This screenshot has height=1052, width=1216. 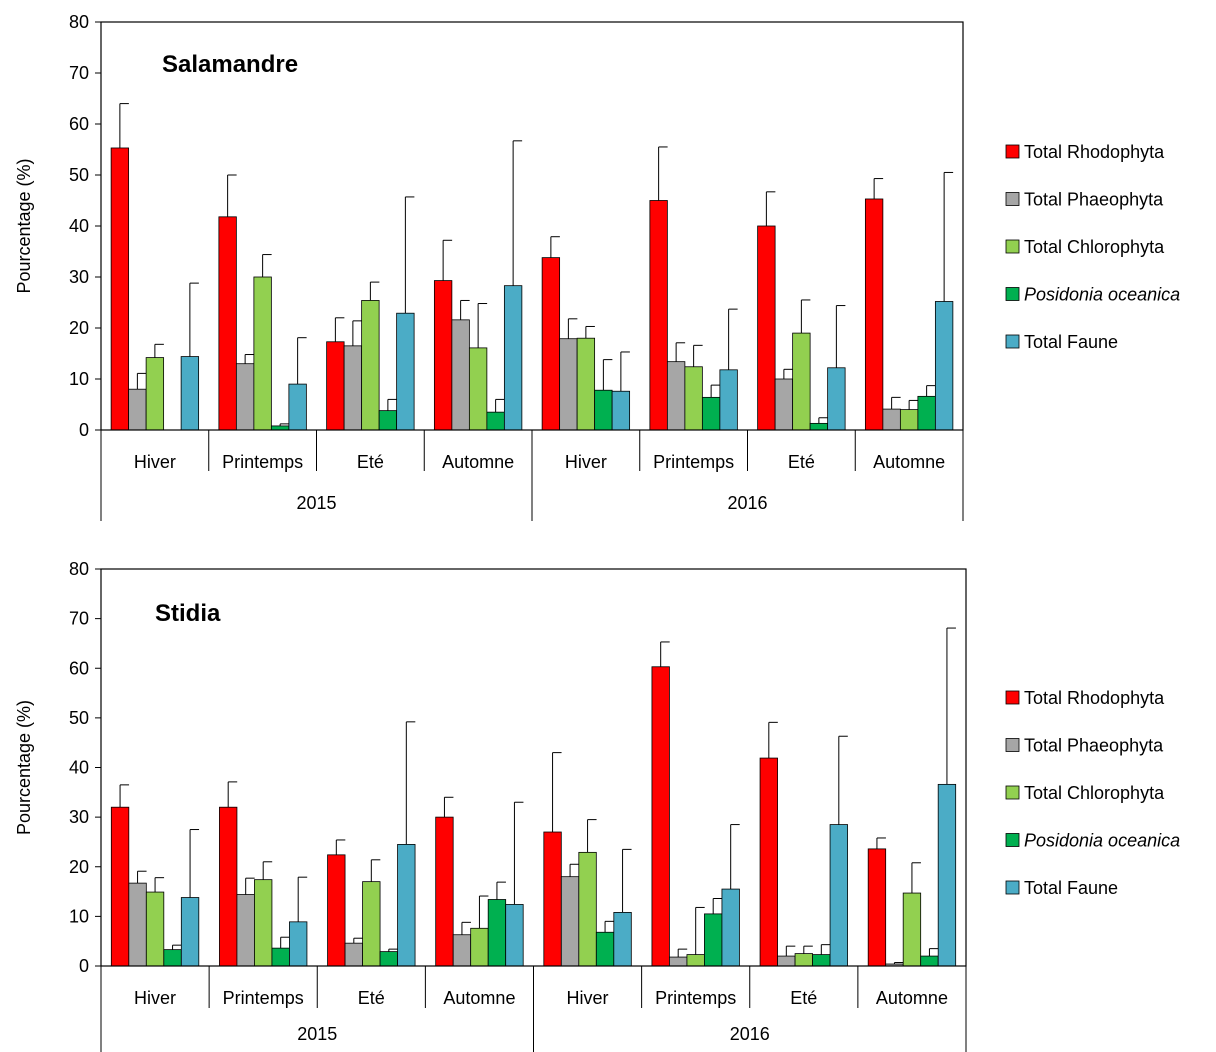 I want to click on x-group-label: 2016, so click(x=750, y=1034).